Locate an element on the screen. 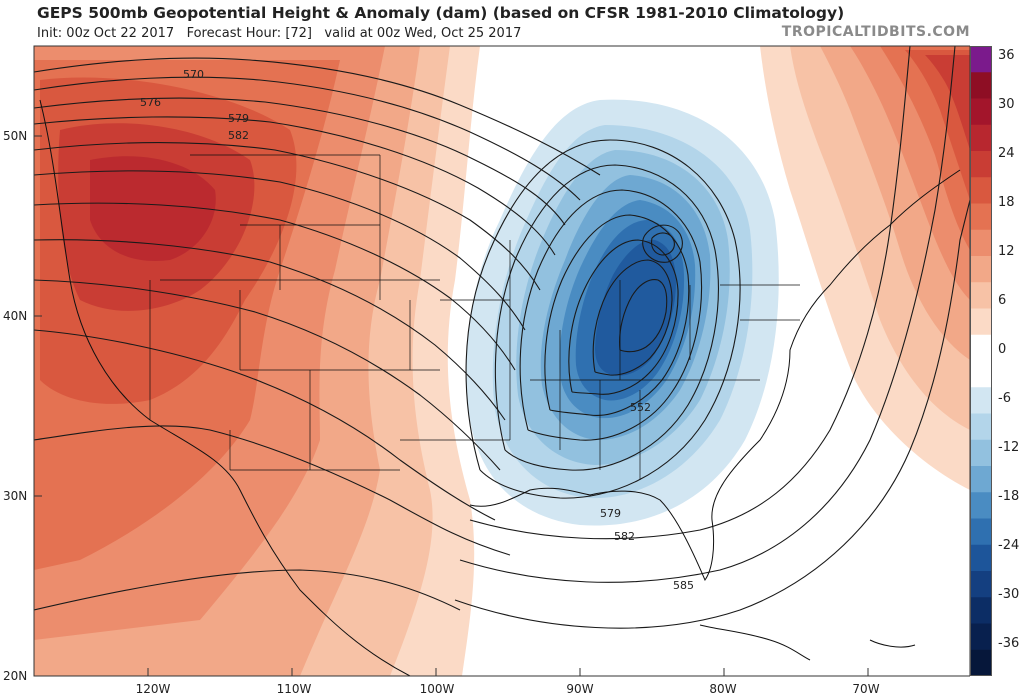 The height and width of the screenshot is (696, 1024). colorbar-frame is located at coordinates (981, 361).